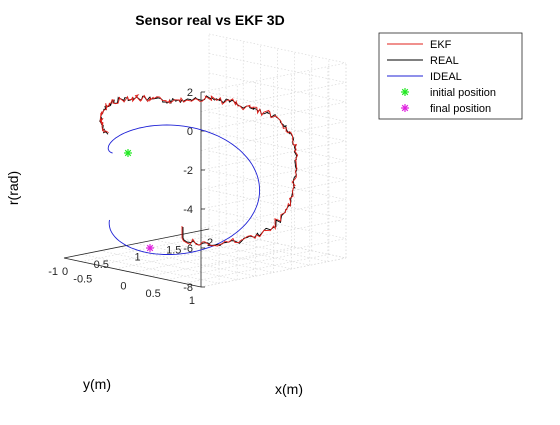 This screenshot has width=560, height=425. Describe the element at coordinates (209, 20) in the screenshot. I see `chart-title: Sensor real vs EKF 3D` at that location.